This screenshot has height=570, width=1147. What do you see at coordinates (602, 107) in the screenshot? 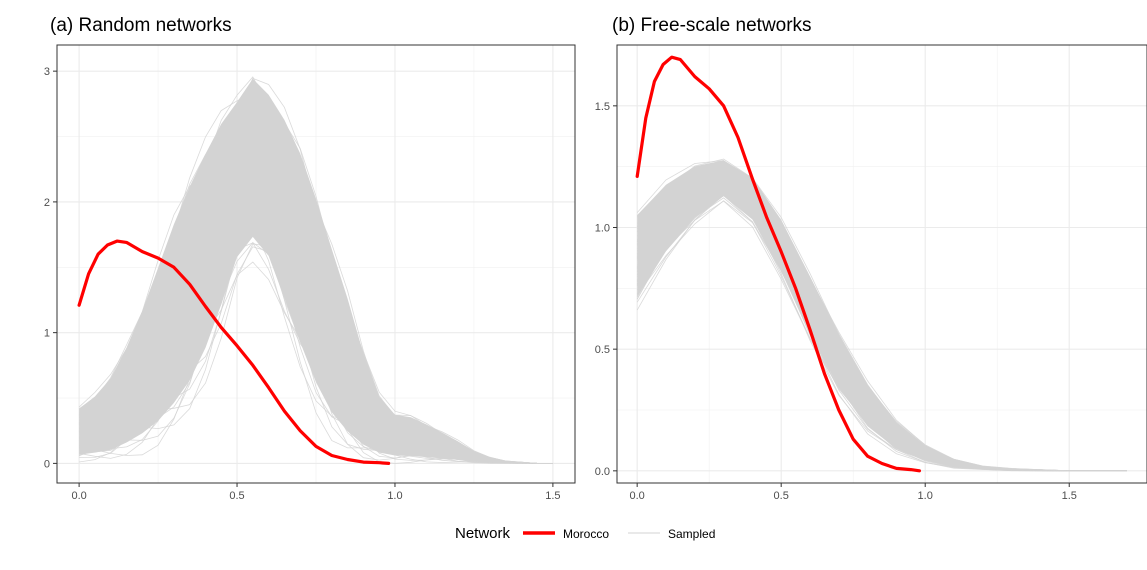
I see `y-tick-label: 1.5` at bounding box center [602, 107].